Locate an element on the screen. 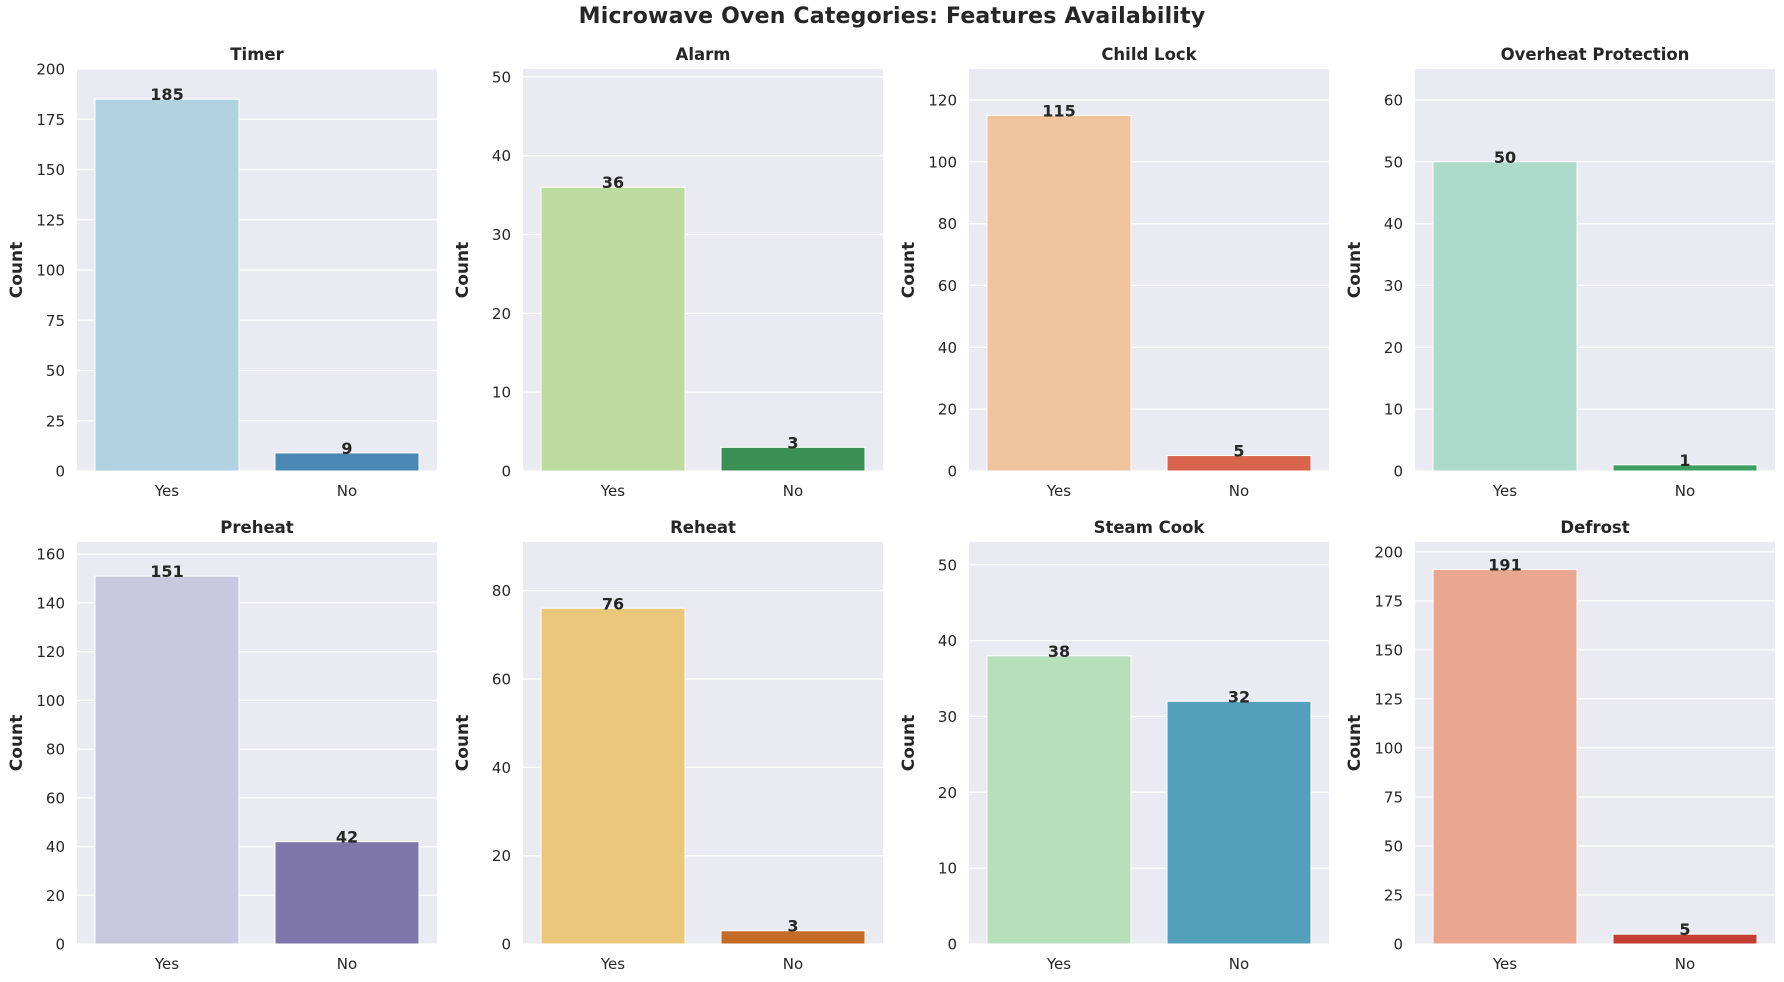 This screenshot has height=982, width=1784. data-label: 32 is located at coordinates (1239, 696).